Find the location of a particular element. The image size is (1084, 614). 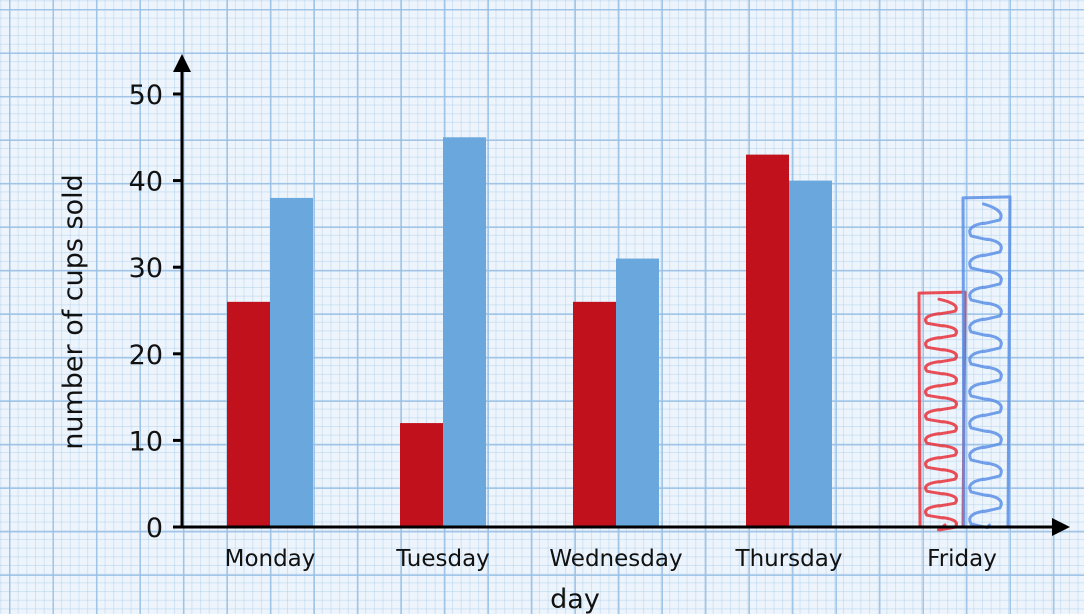

x-axis-title: day is located at coordinates (575, 599).